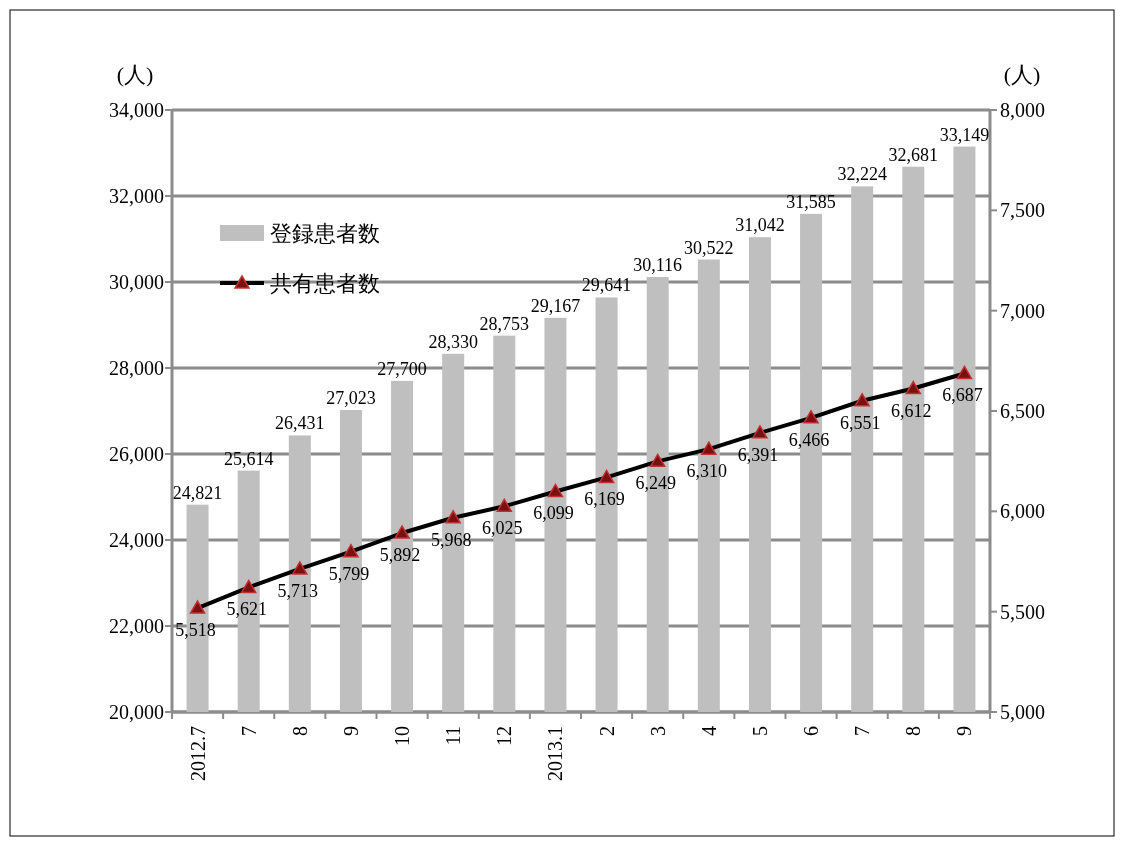 The width and height of the screenshot is (1124, 846). I want to click on x-tick-label: 6, so click(811, 731).